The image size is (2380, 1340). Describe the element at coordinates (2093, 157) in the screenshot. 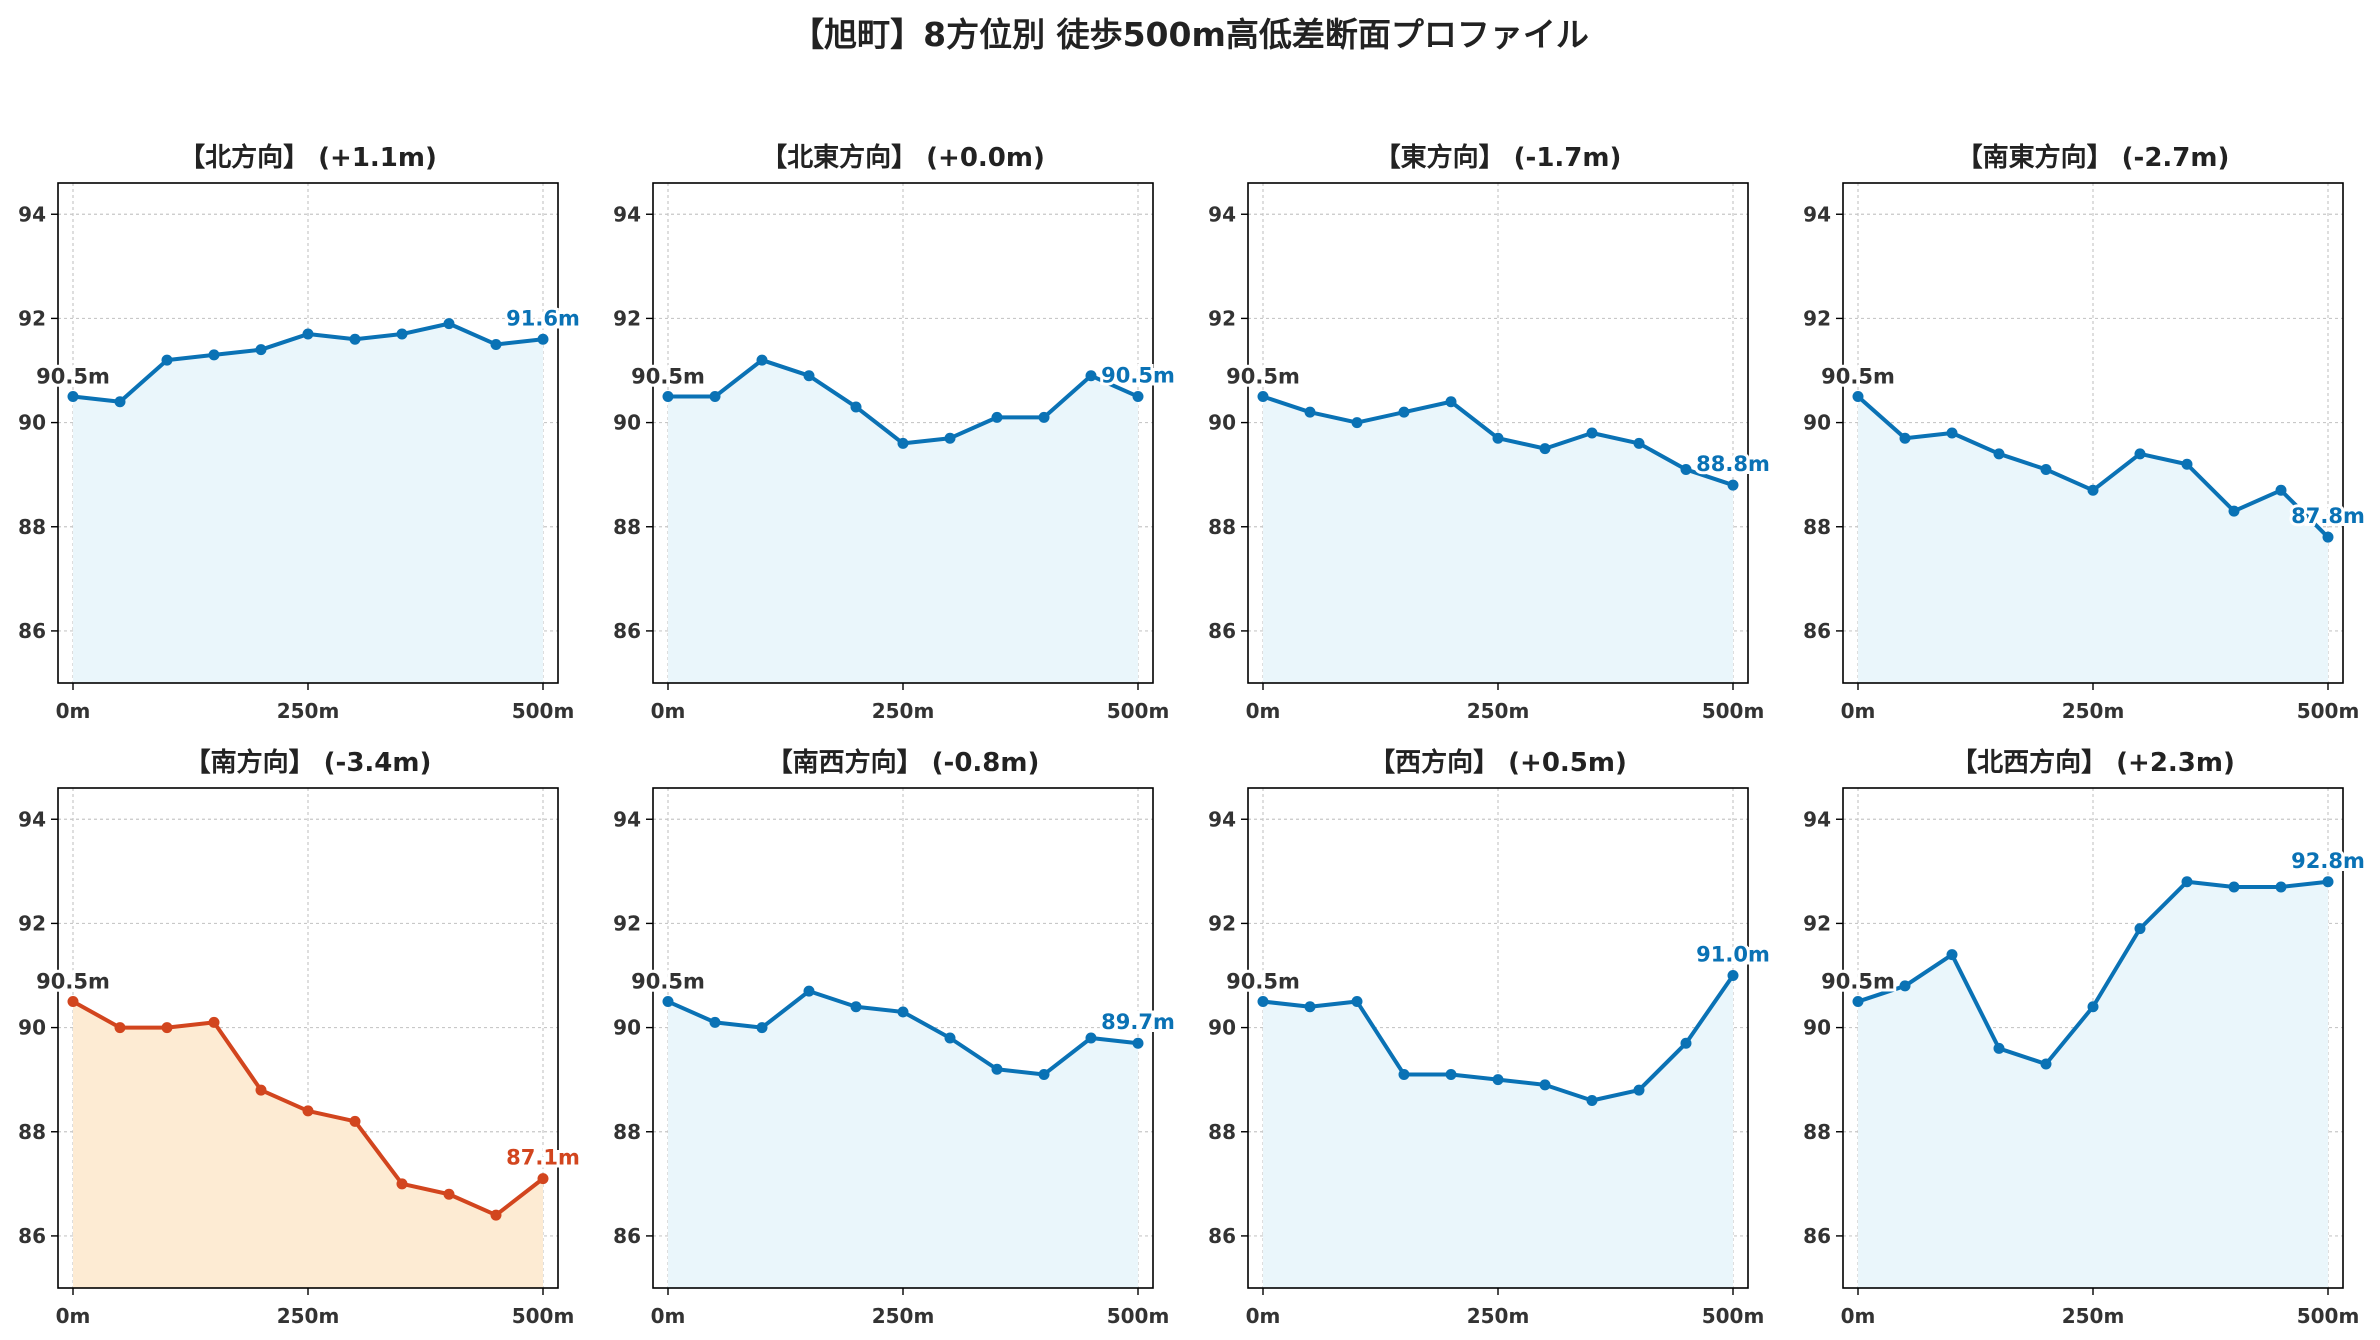

I see `panel-title: 【南東方向】 (-2.7m)` at that location.